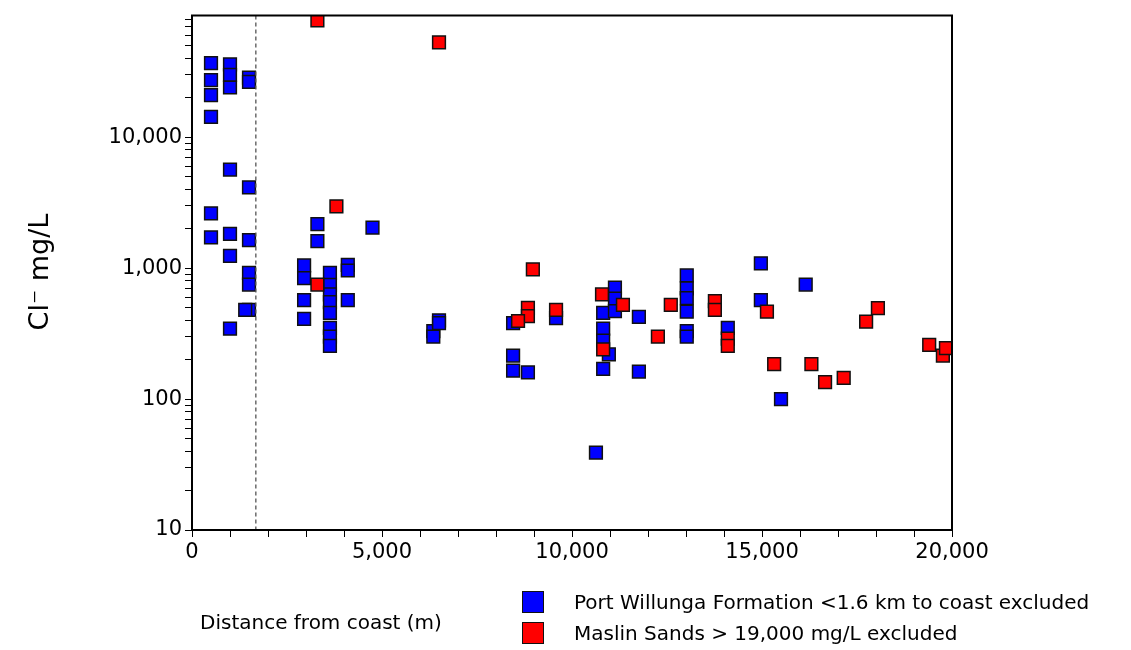  What do you see at coordinates (762, 551) in the screenshot?
I see `x-tick-label: 15,000` at bounding box center [762, 551].